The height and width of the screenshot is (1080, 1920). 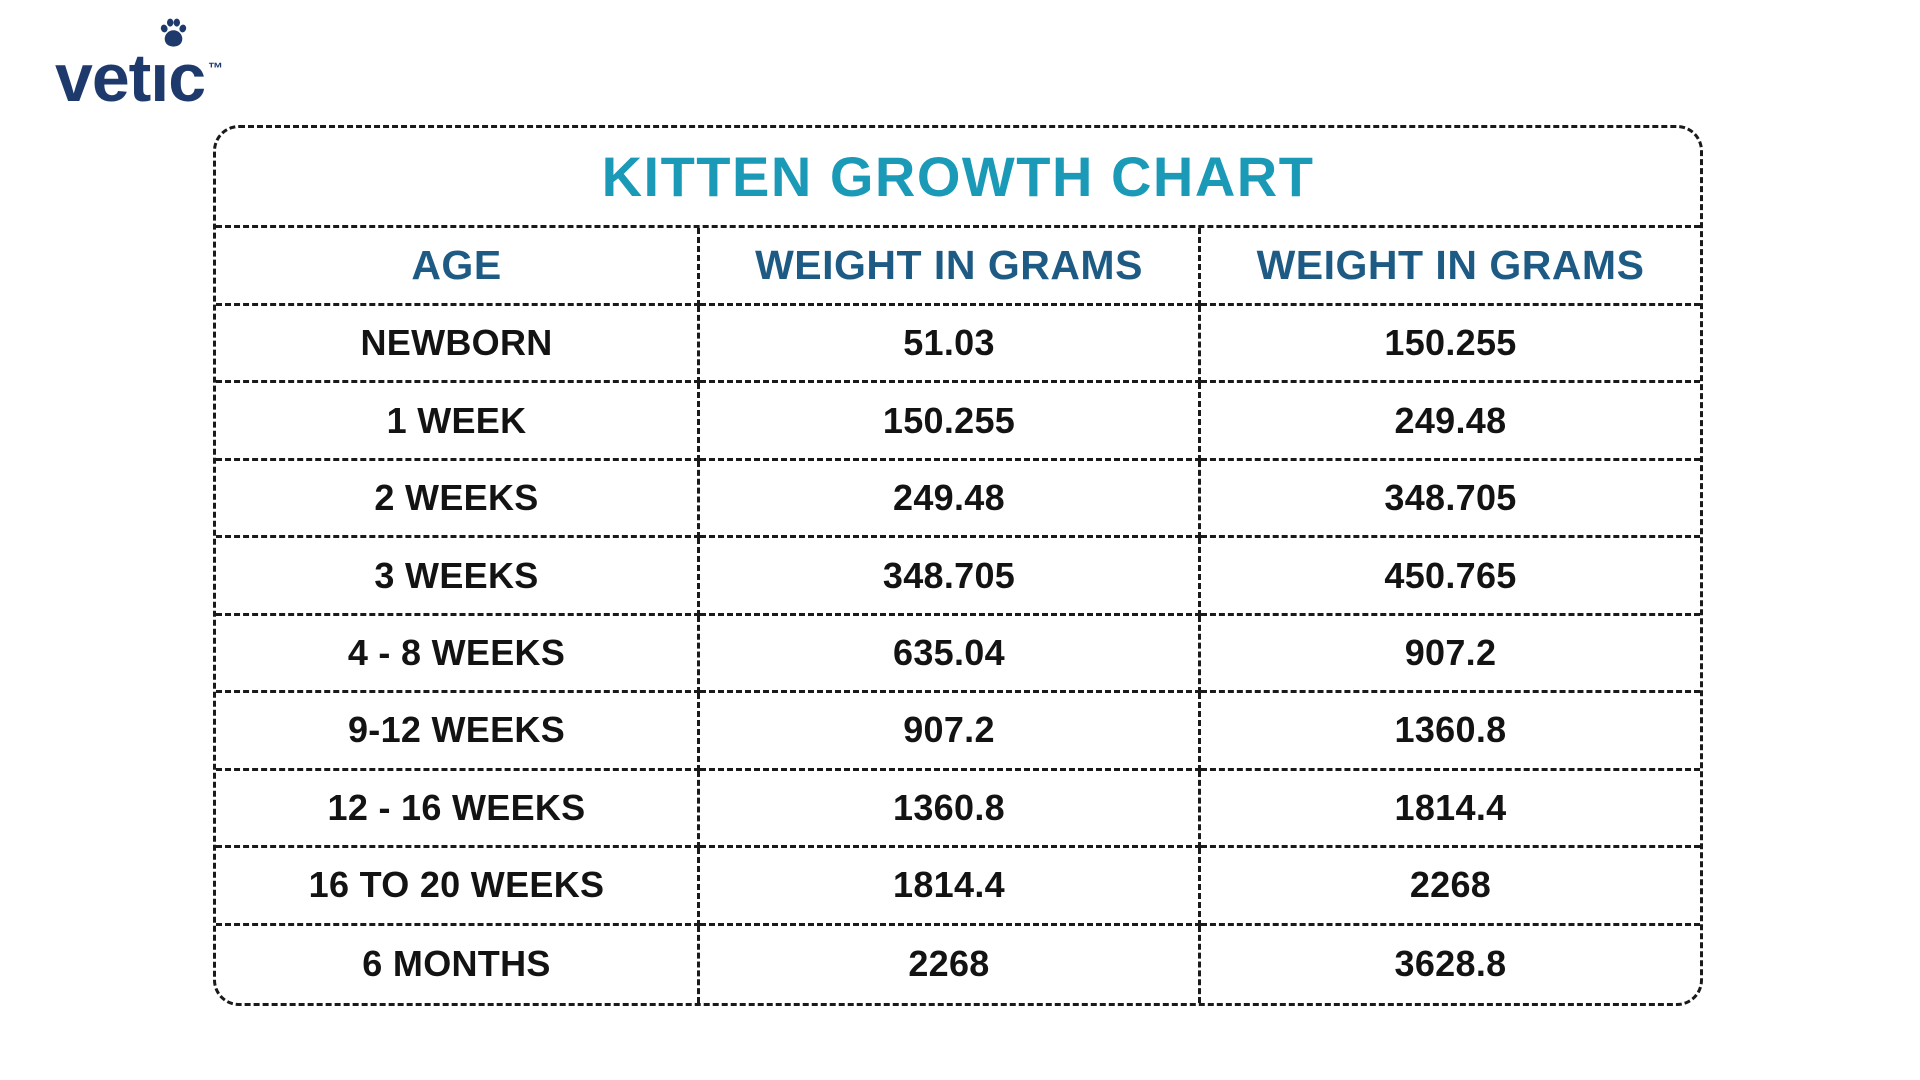 I want to click on paw-icon, so click(x=173, y=32).